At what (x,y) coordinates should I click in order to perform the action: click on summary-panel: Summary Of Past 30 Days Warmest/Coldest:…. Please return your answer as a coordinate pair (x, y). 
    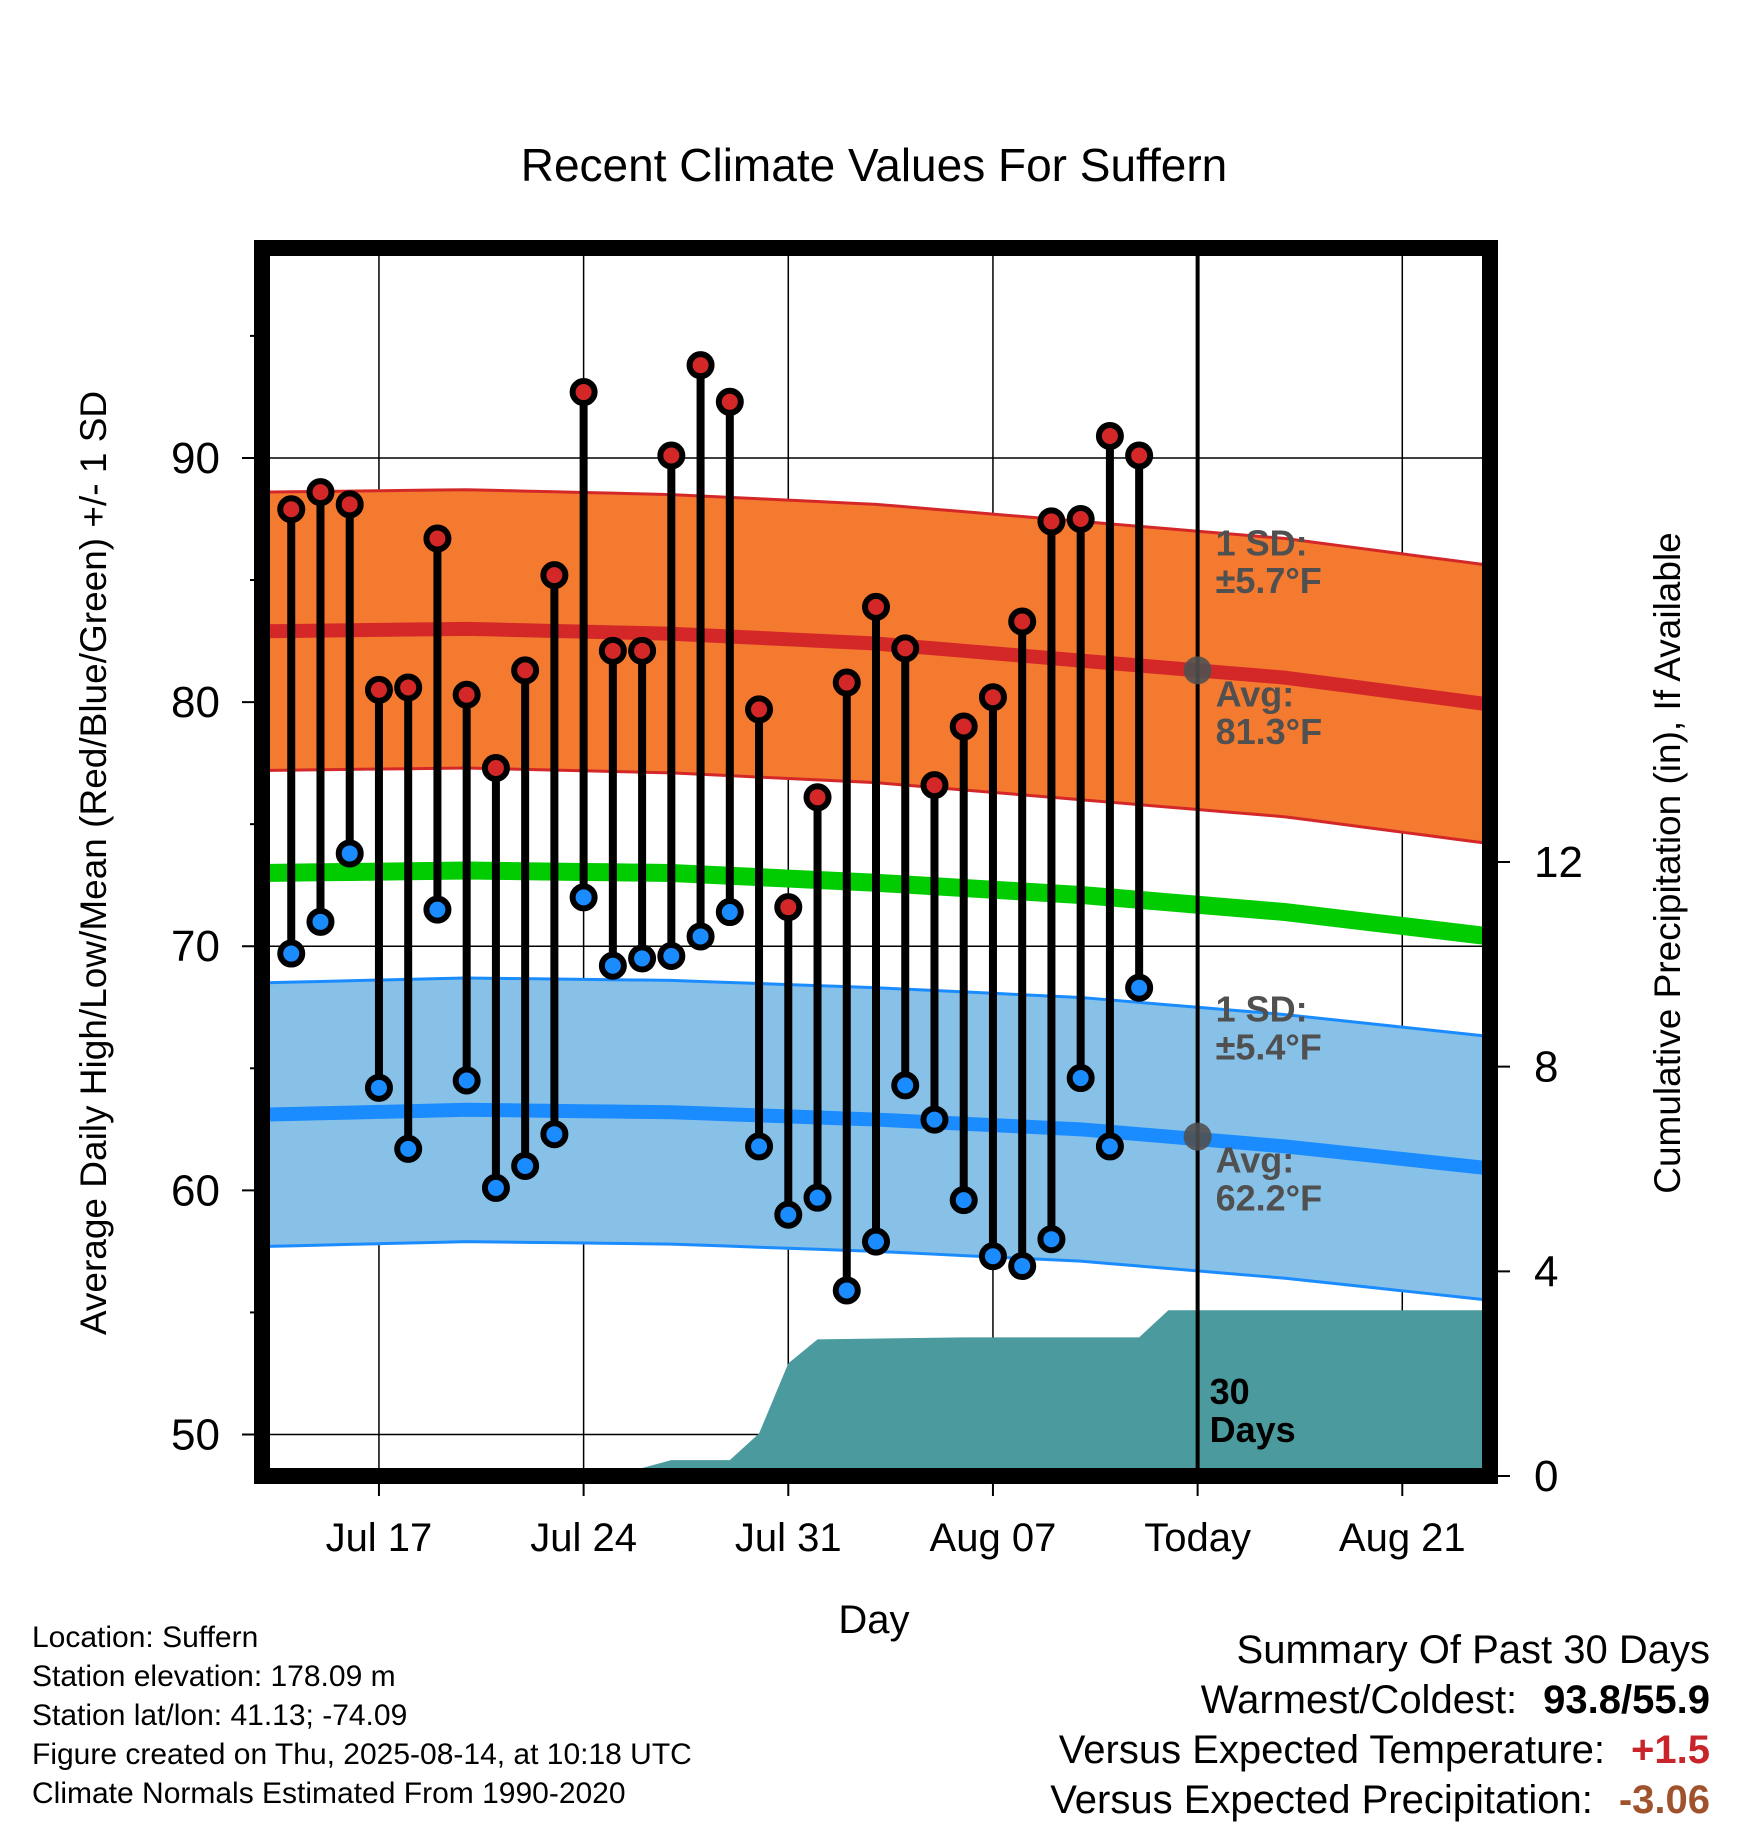
    Looking at the image, I should click on (1380, 1725).